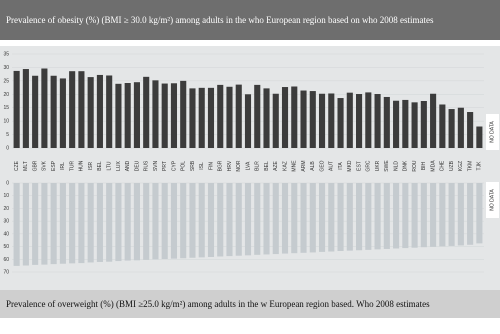 This screenshot has width=500, height=334. What do you see at coordinates (461, 166) in the screenshot?
I see `x-tick-label: KGZ` at bounding box center [461, 166].